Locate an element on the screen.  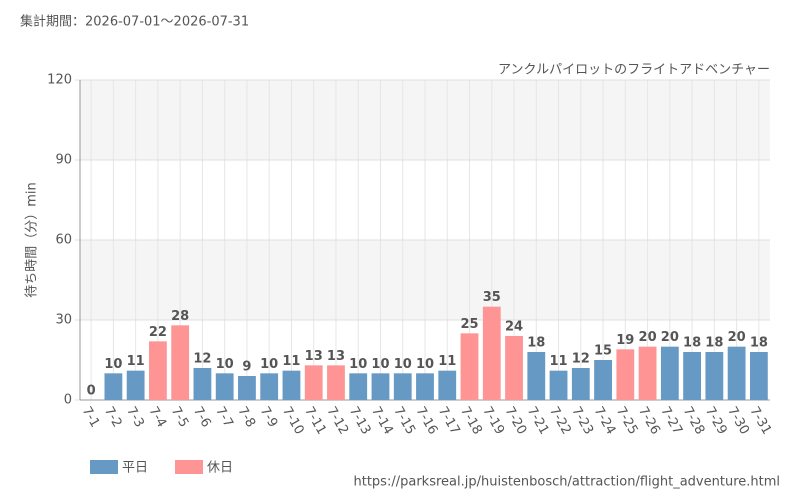
x-tick-label: 7-11 is located at coordinates (315, 420).